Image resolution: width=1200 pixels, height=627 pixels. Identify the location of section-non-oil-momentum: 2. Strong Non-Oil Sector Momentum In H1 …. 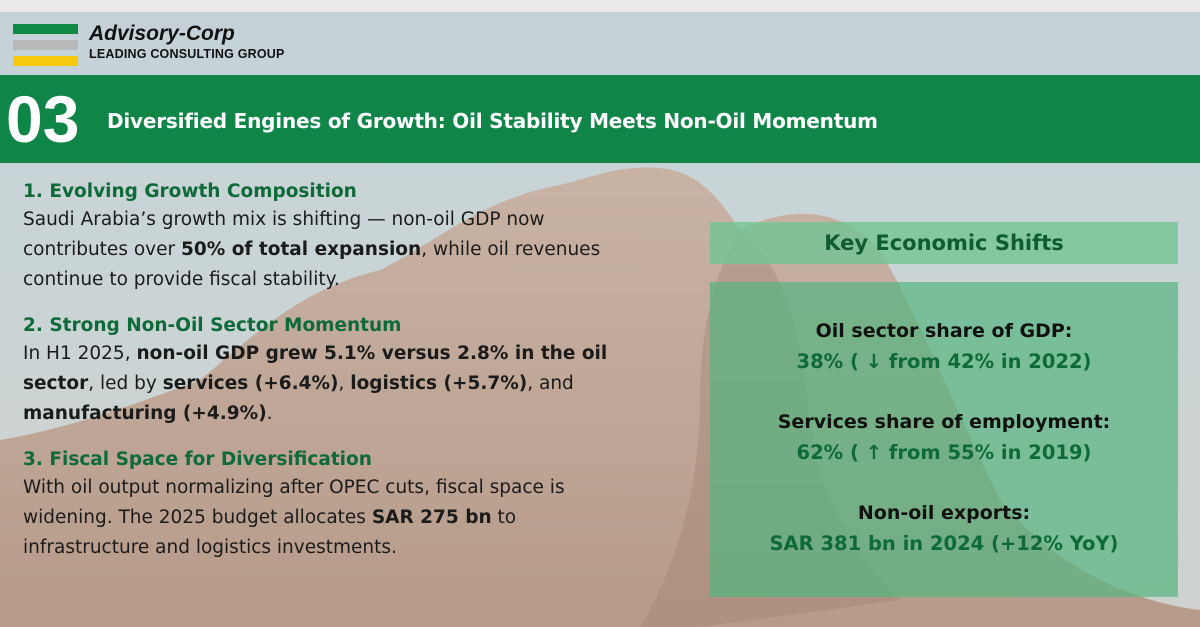
(333, 370).